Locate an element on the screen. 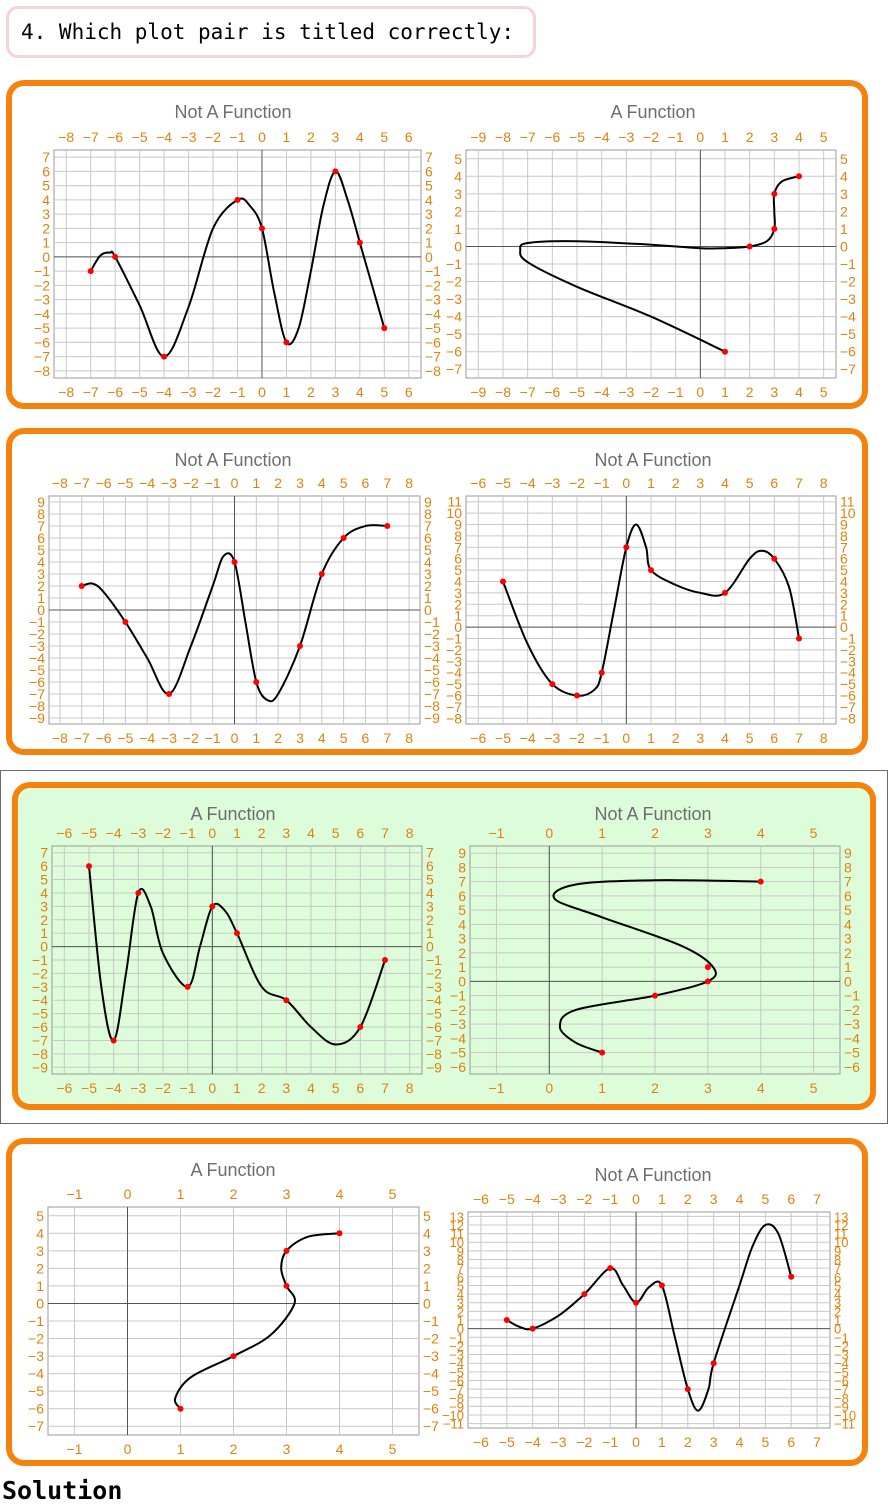 This screenshot has height=1508, width=888. x-tick-label-top: −5 is located at coordinates (507, 1199).